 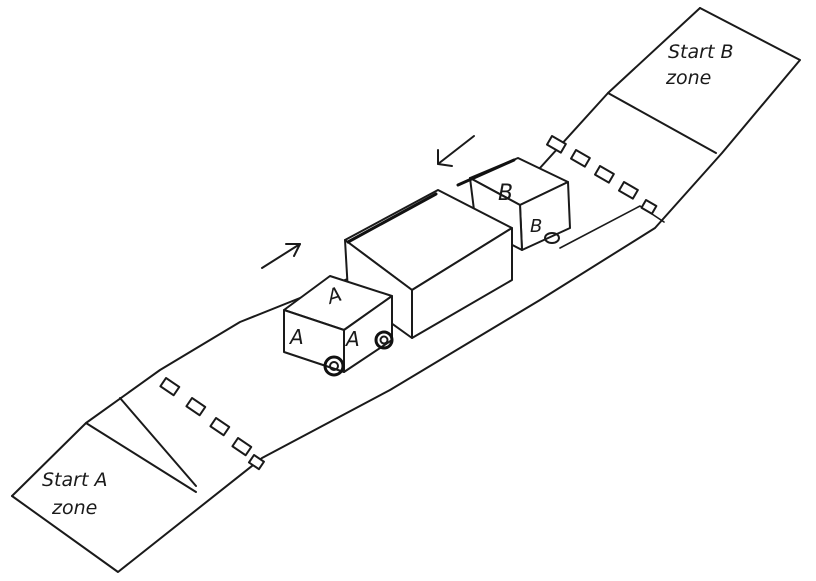 I want to click on start-a-zone-boundary, so click(x=141, y=457).